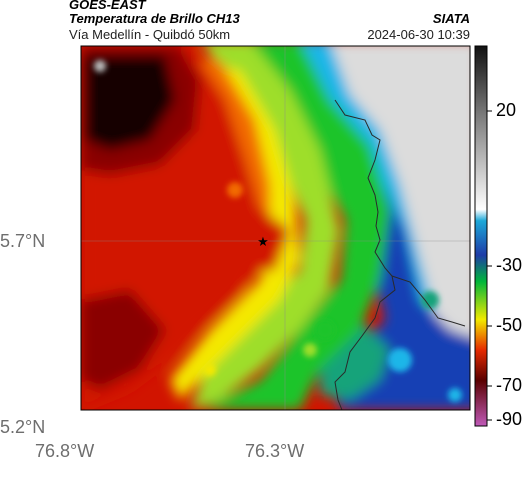  I want to click on colorbar-tick-label: 20, so click(506, 110).